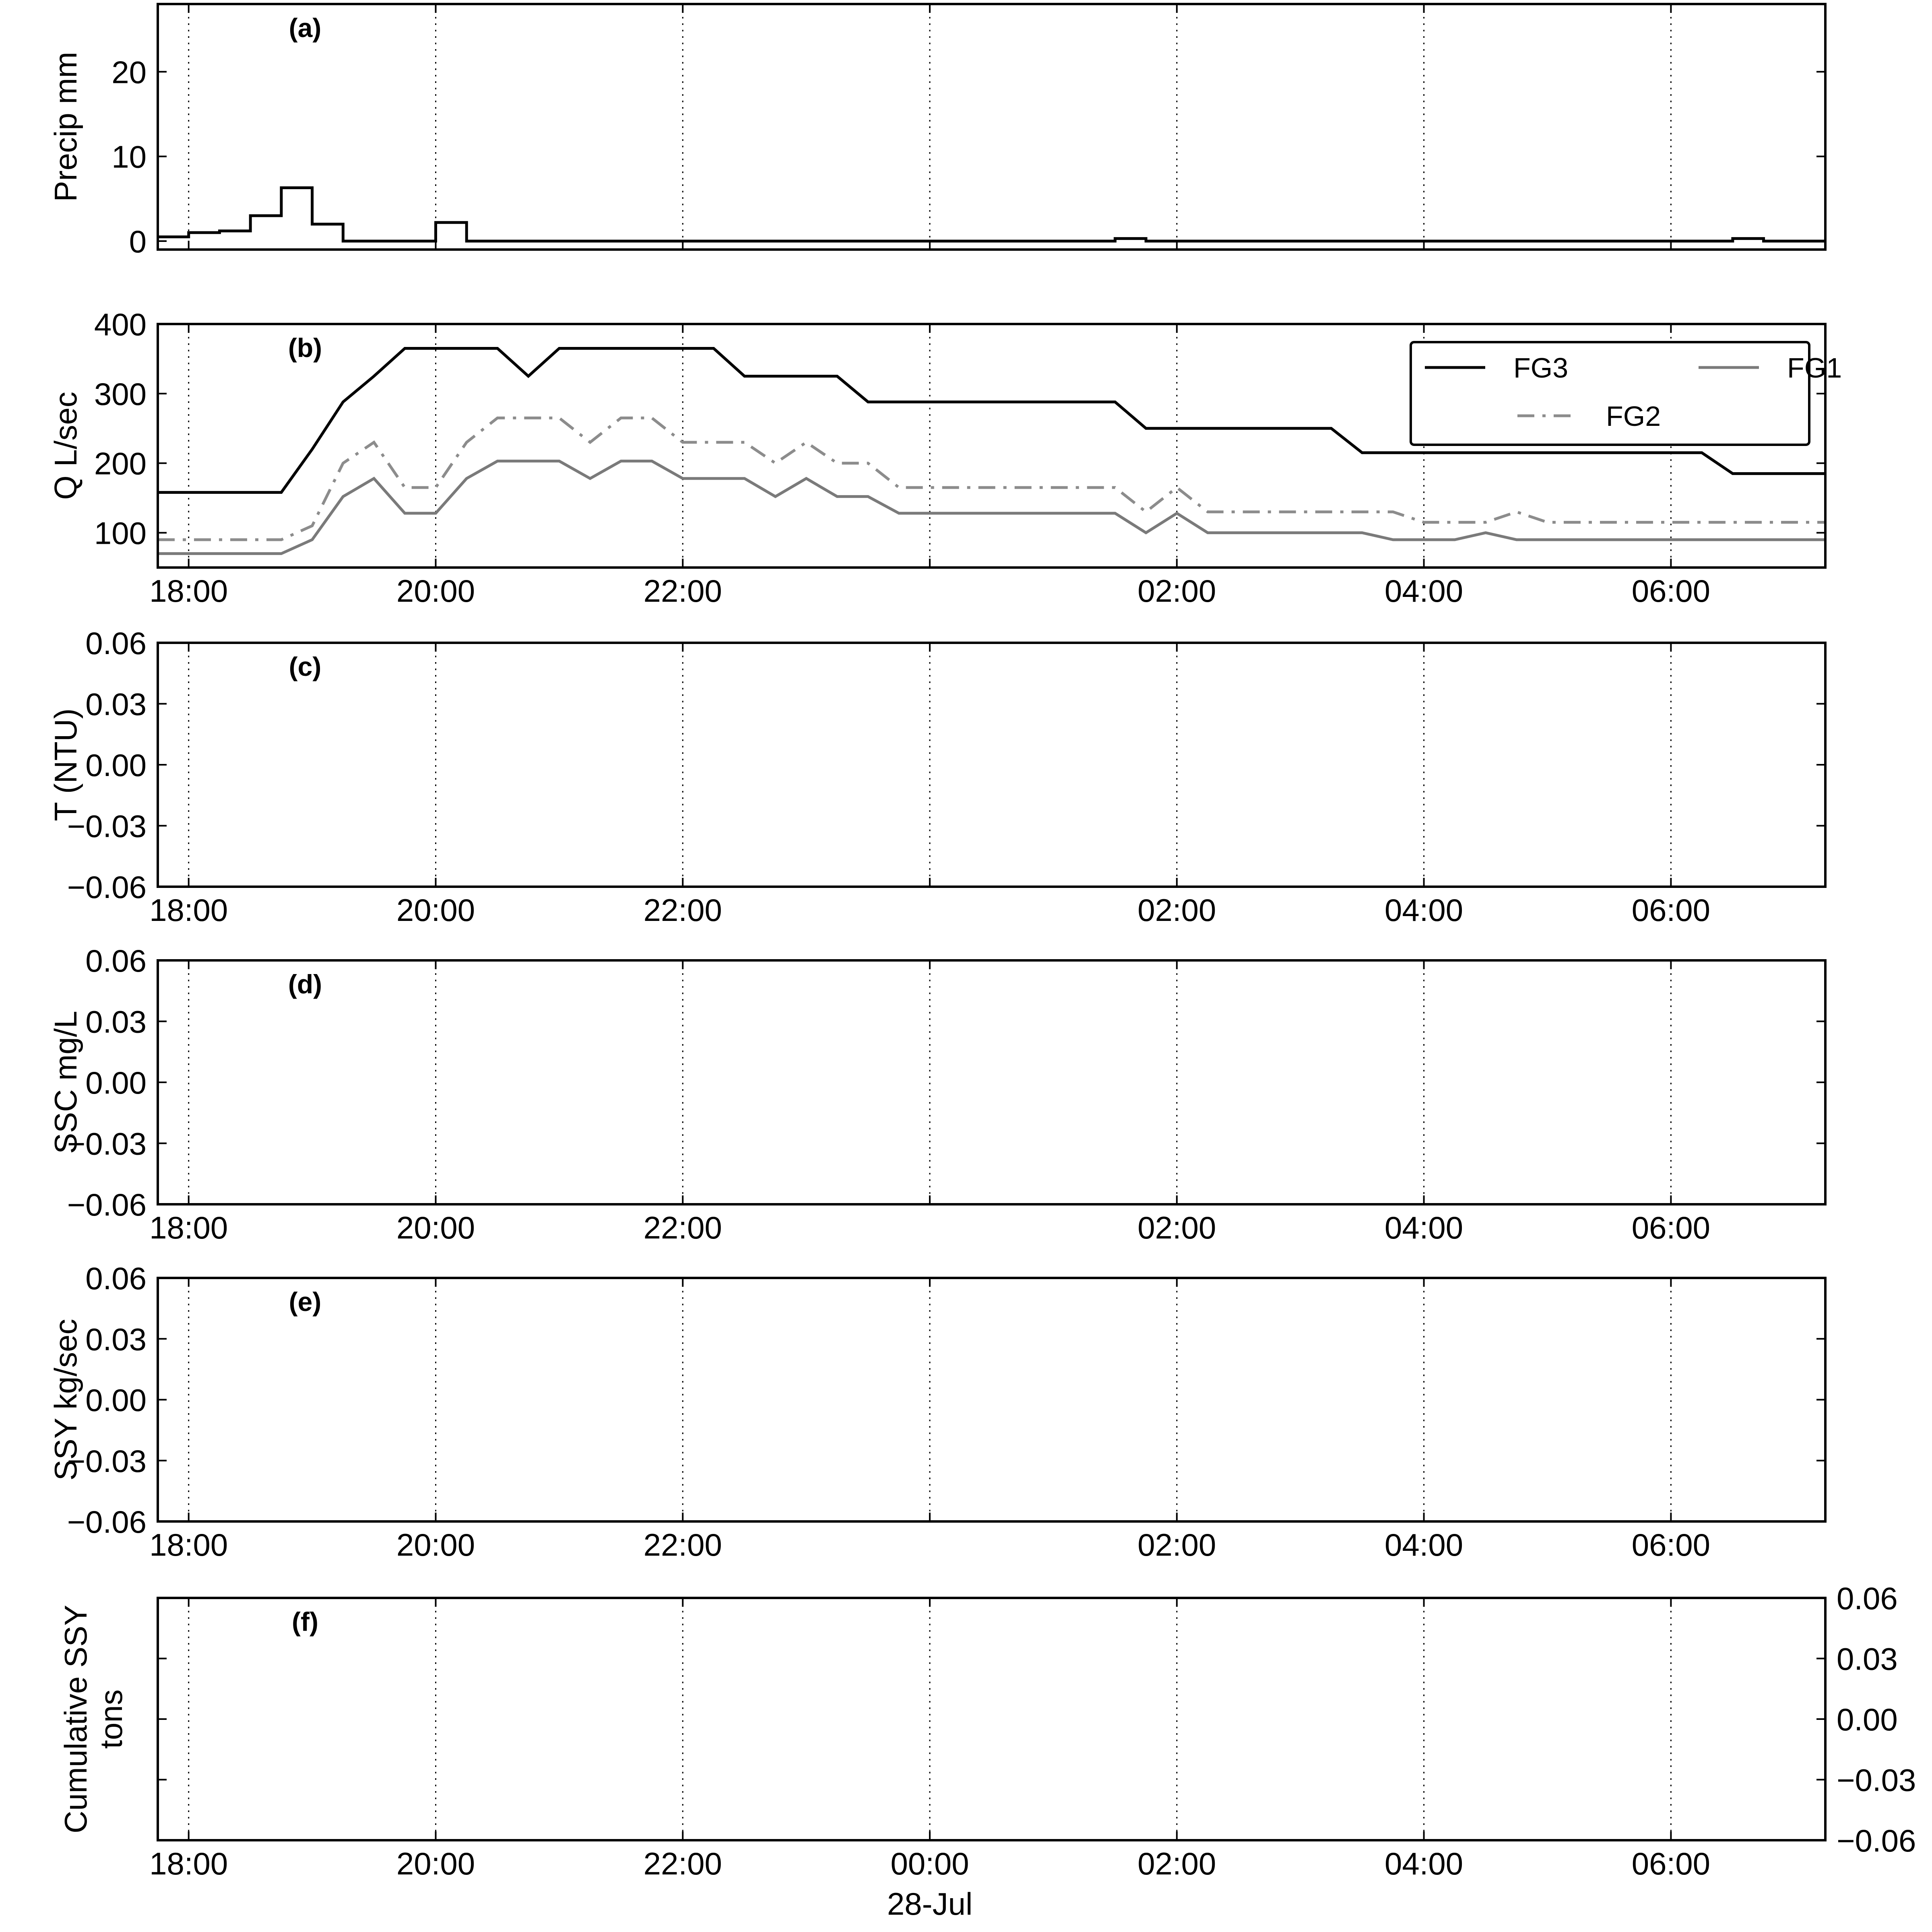 The image size is (1932, 1932). What do you see at coordinates (65, 1400) in the screenshot?
I see `y-axis-label: SSY kg/sec` at bounding box center [65, 1400].